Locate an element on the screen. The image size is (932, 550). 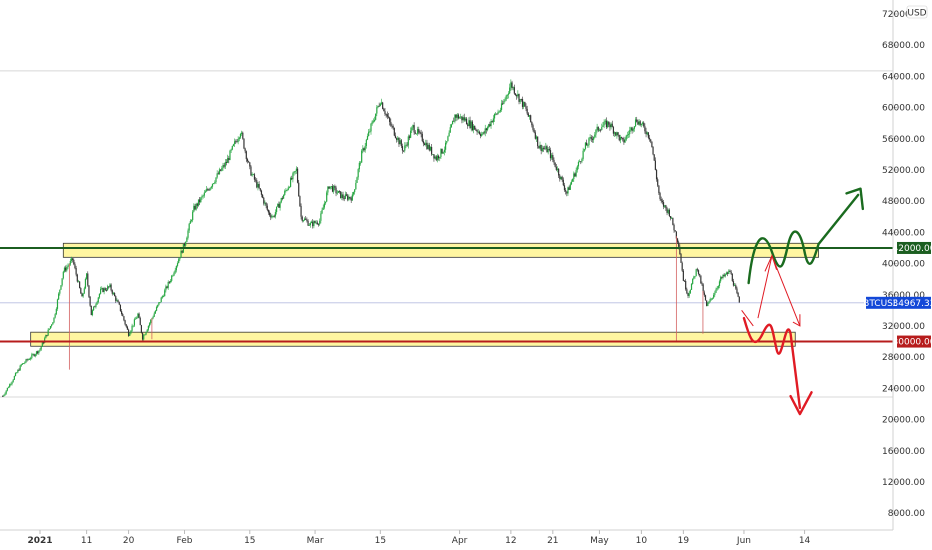
bearish-arrowhead is located at coordinates (801, 403).